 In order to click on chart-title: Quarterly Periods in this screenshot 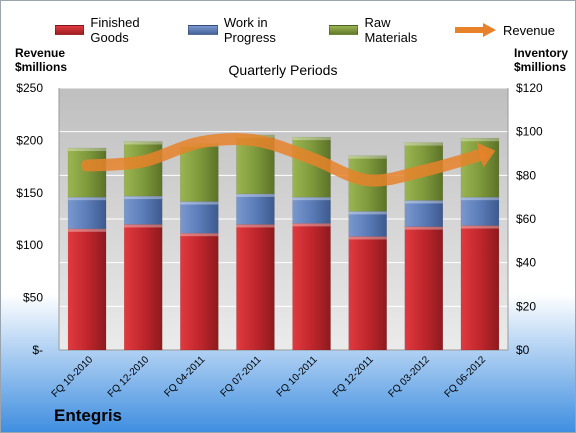, I will do `click(283, 70)`.